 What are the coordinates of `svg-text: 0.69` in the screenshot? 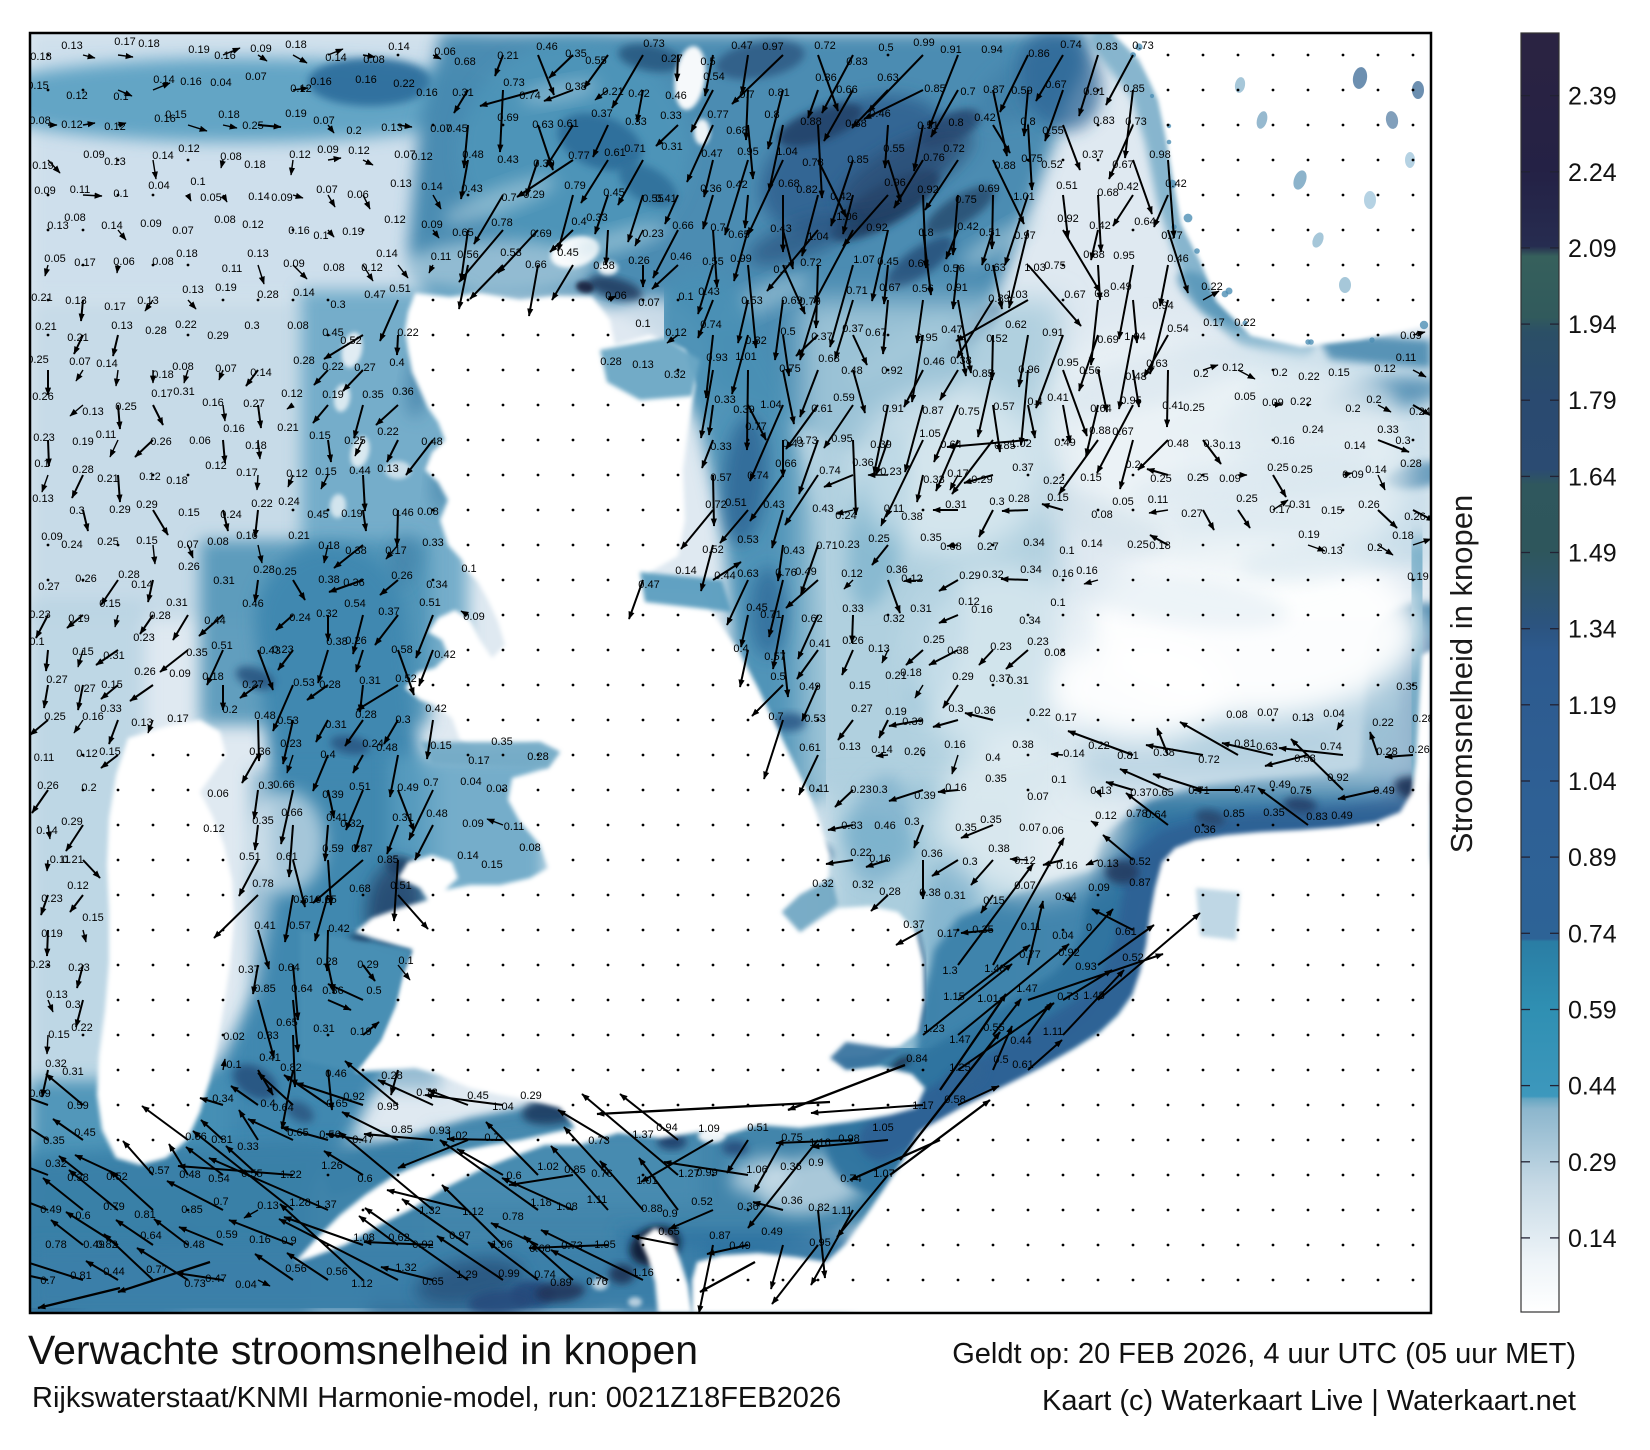 It's located at (540, 234).